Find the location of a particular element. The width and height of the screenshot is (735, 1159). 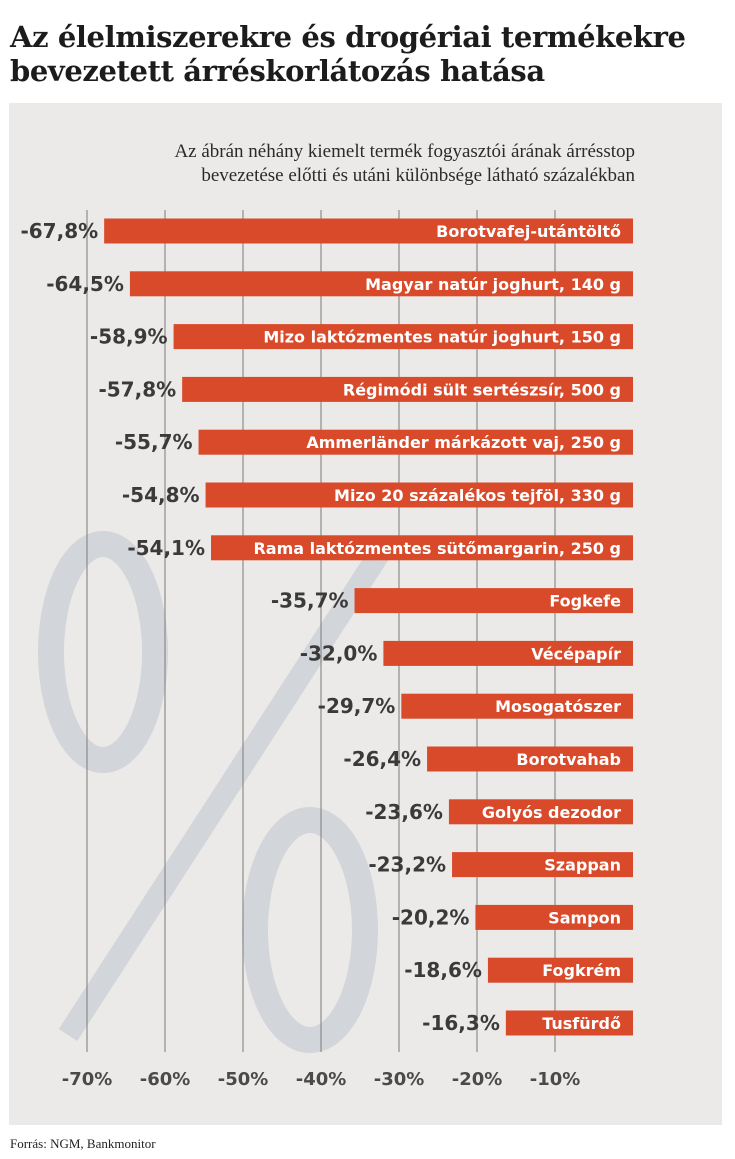

bar-category-label: Fogkefe is located at coordinates (585, 601).